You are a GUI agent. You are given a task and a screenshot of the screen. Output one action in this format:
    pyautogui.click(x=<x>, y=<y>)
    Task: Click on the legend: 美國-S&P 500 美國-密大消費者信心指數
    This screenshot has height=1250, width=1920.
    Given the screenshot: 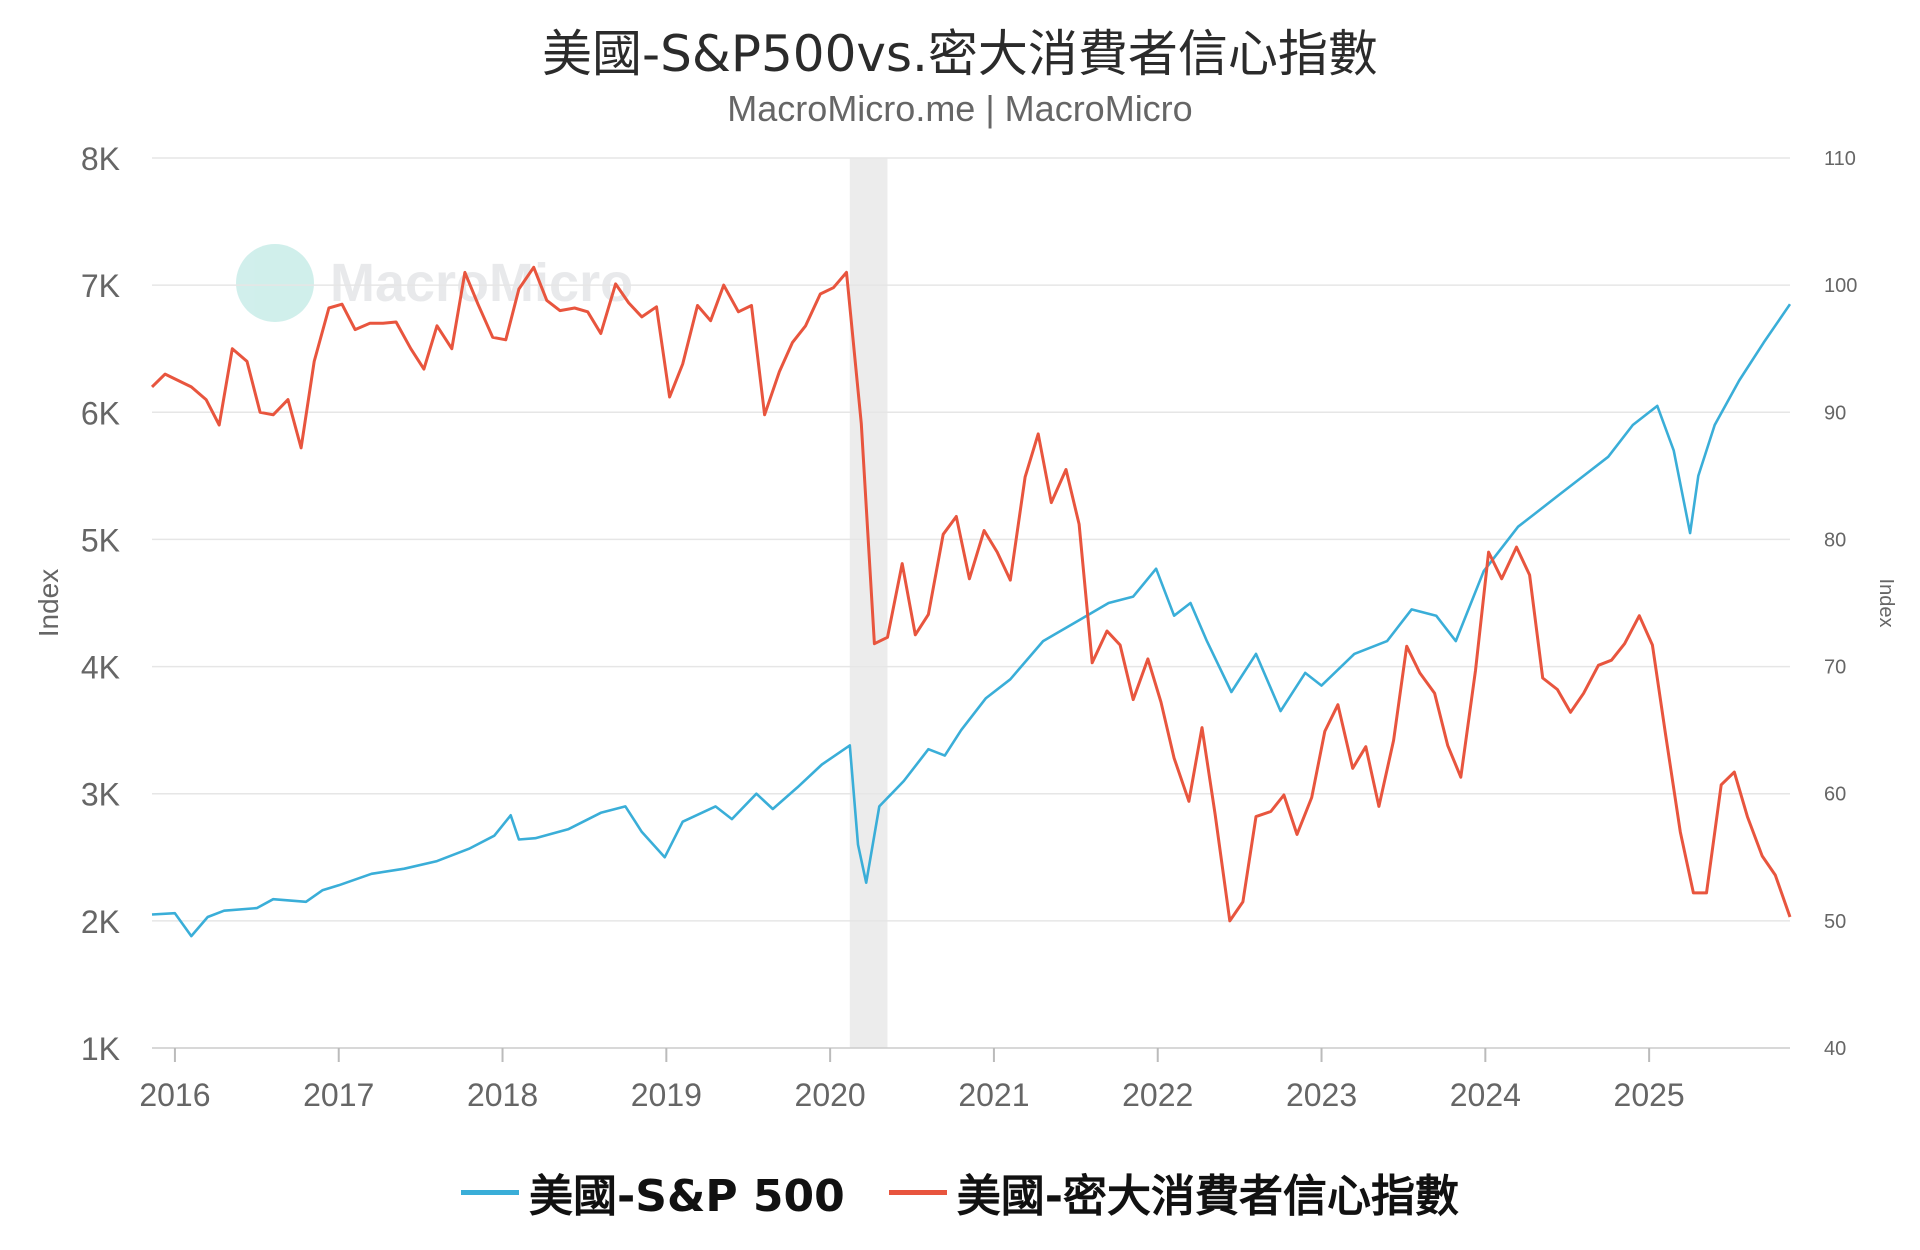 What is the action you would take?
    pyautogui.click(x=960, y=1192)
    